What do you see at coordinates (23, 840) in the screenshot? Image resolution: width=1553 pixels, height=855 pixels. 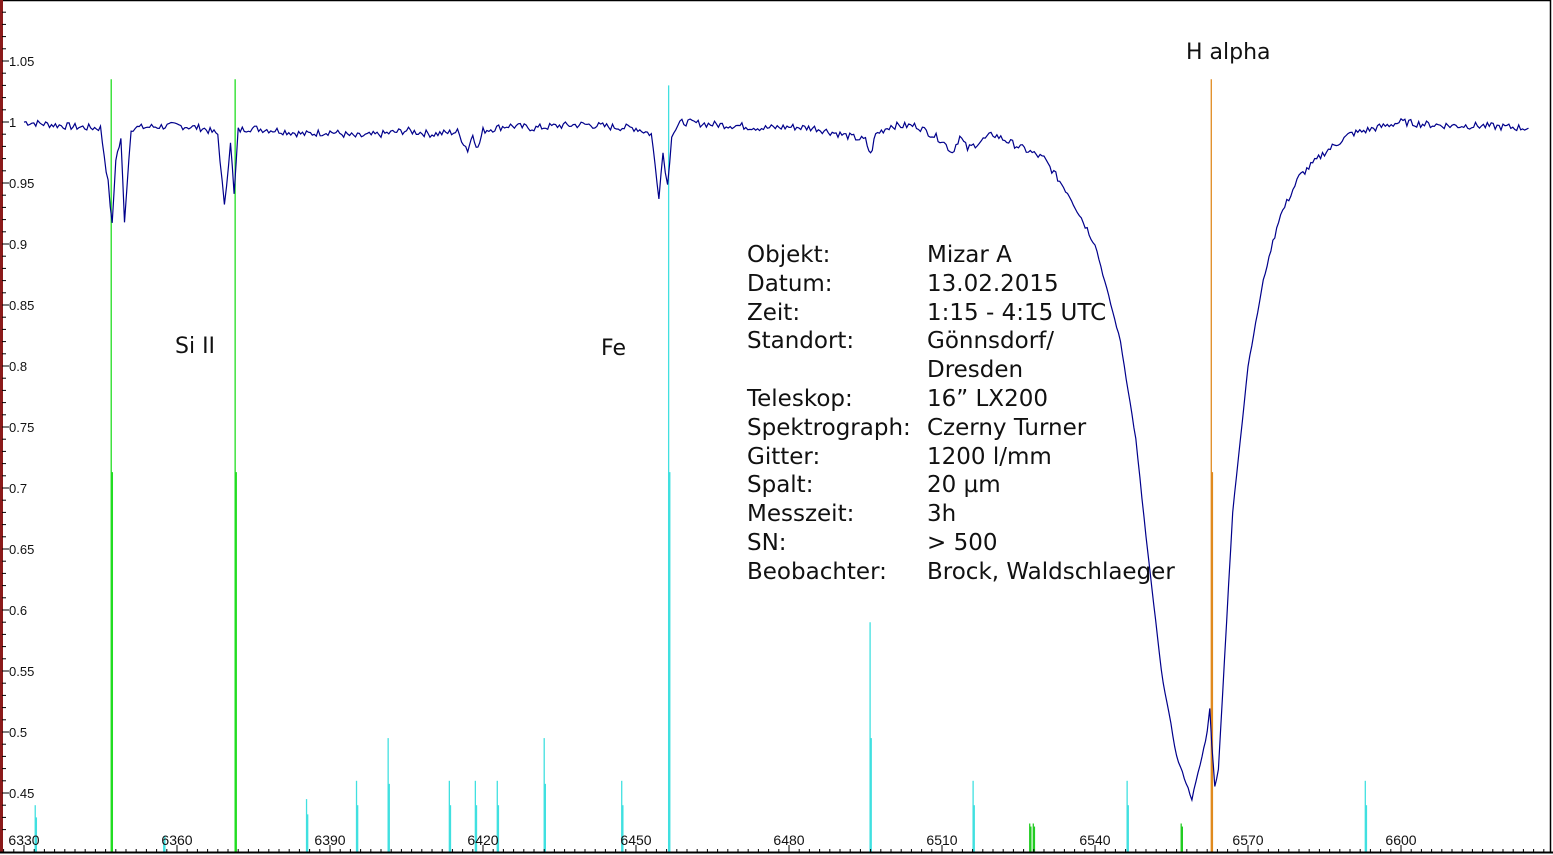 I see `x-tick-label: 6330` at bounding box center [23, 840].